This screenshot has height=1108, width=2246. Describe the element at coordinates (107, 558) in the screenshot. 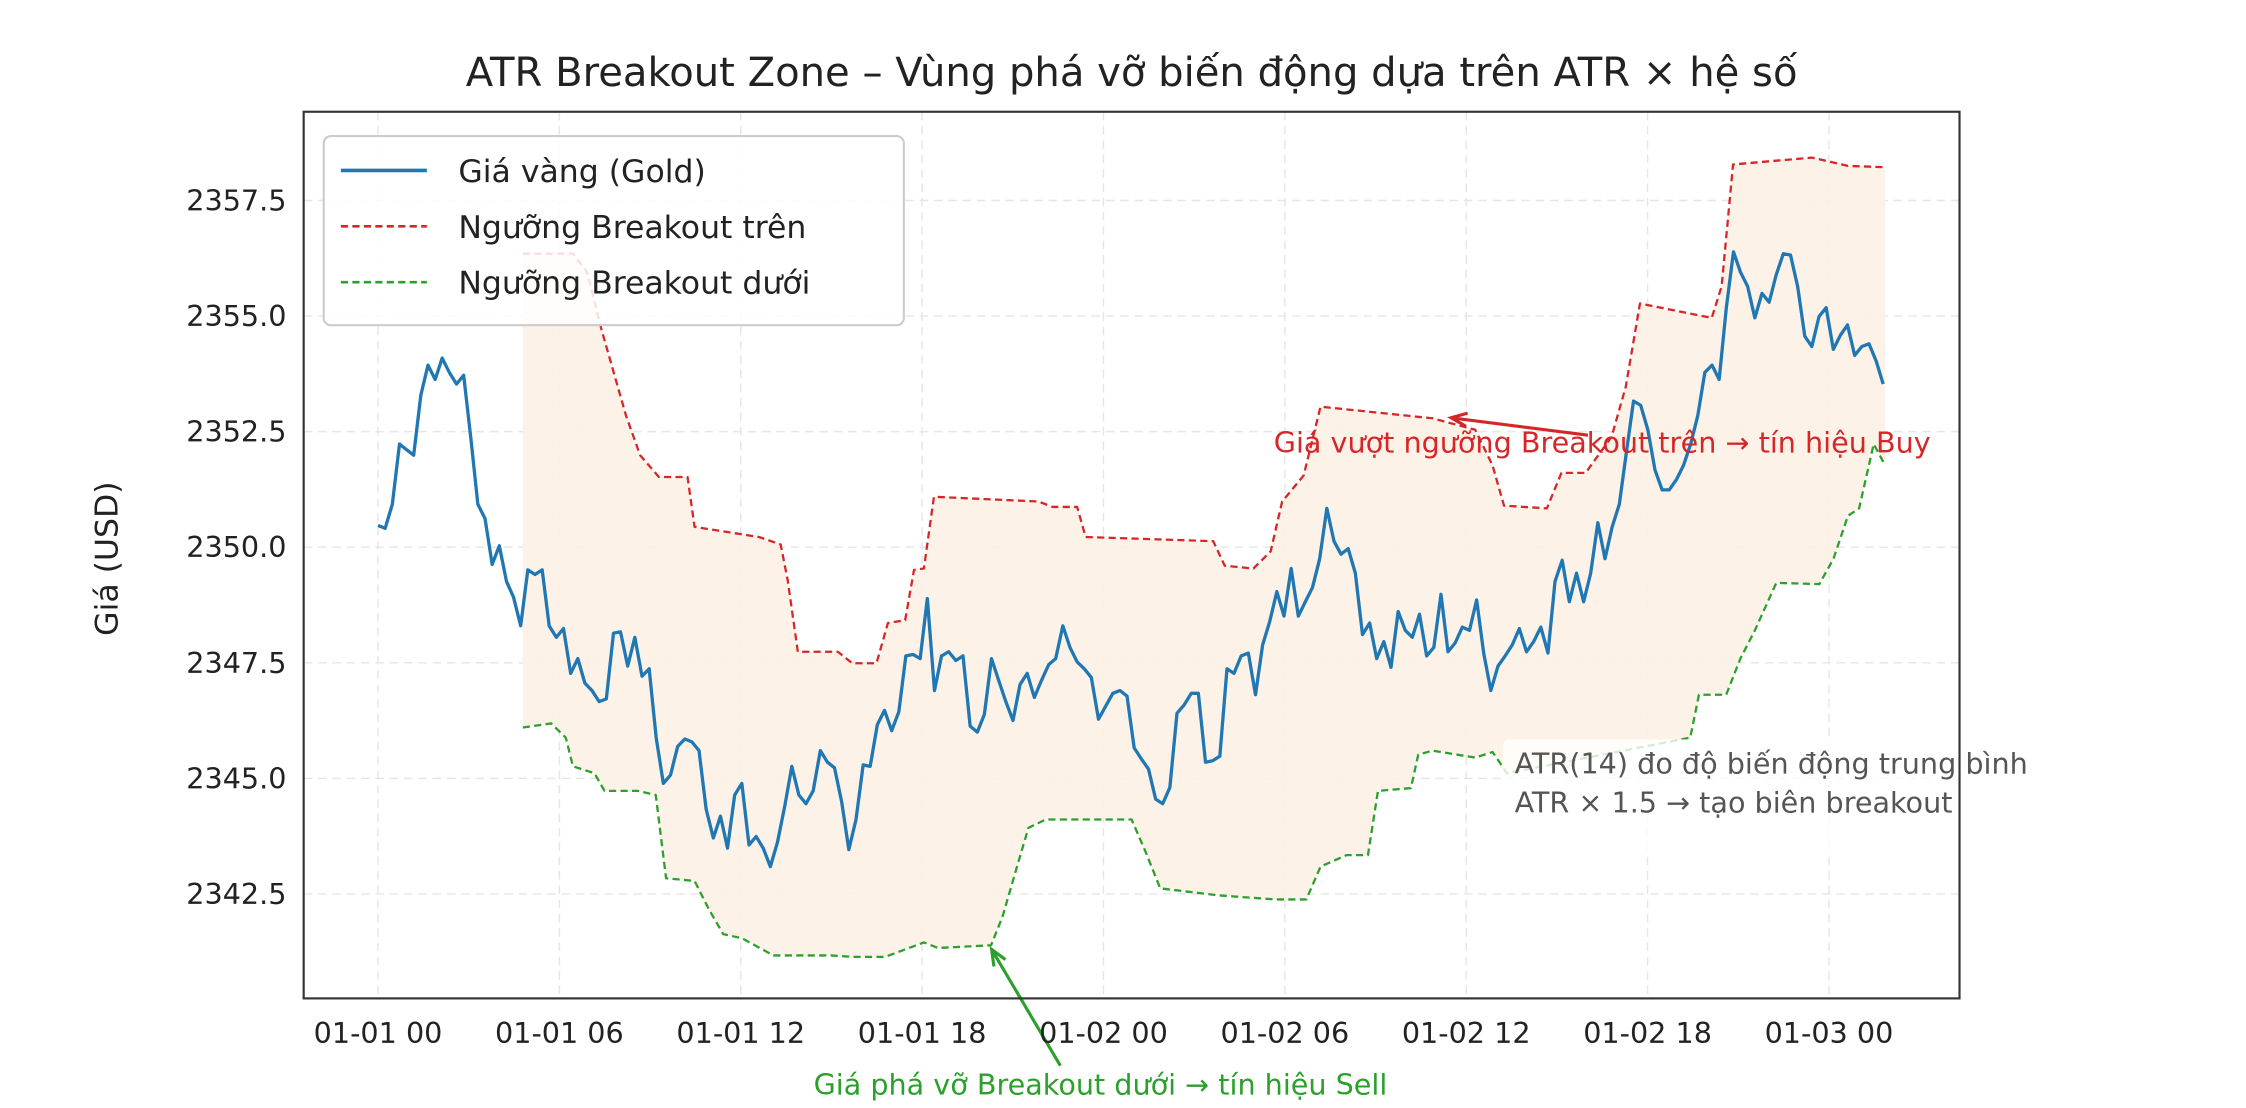

I see `y-axis-label: Giá (USD)` at that location.